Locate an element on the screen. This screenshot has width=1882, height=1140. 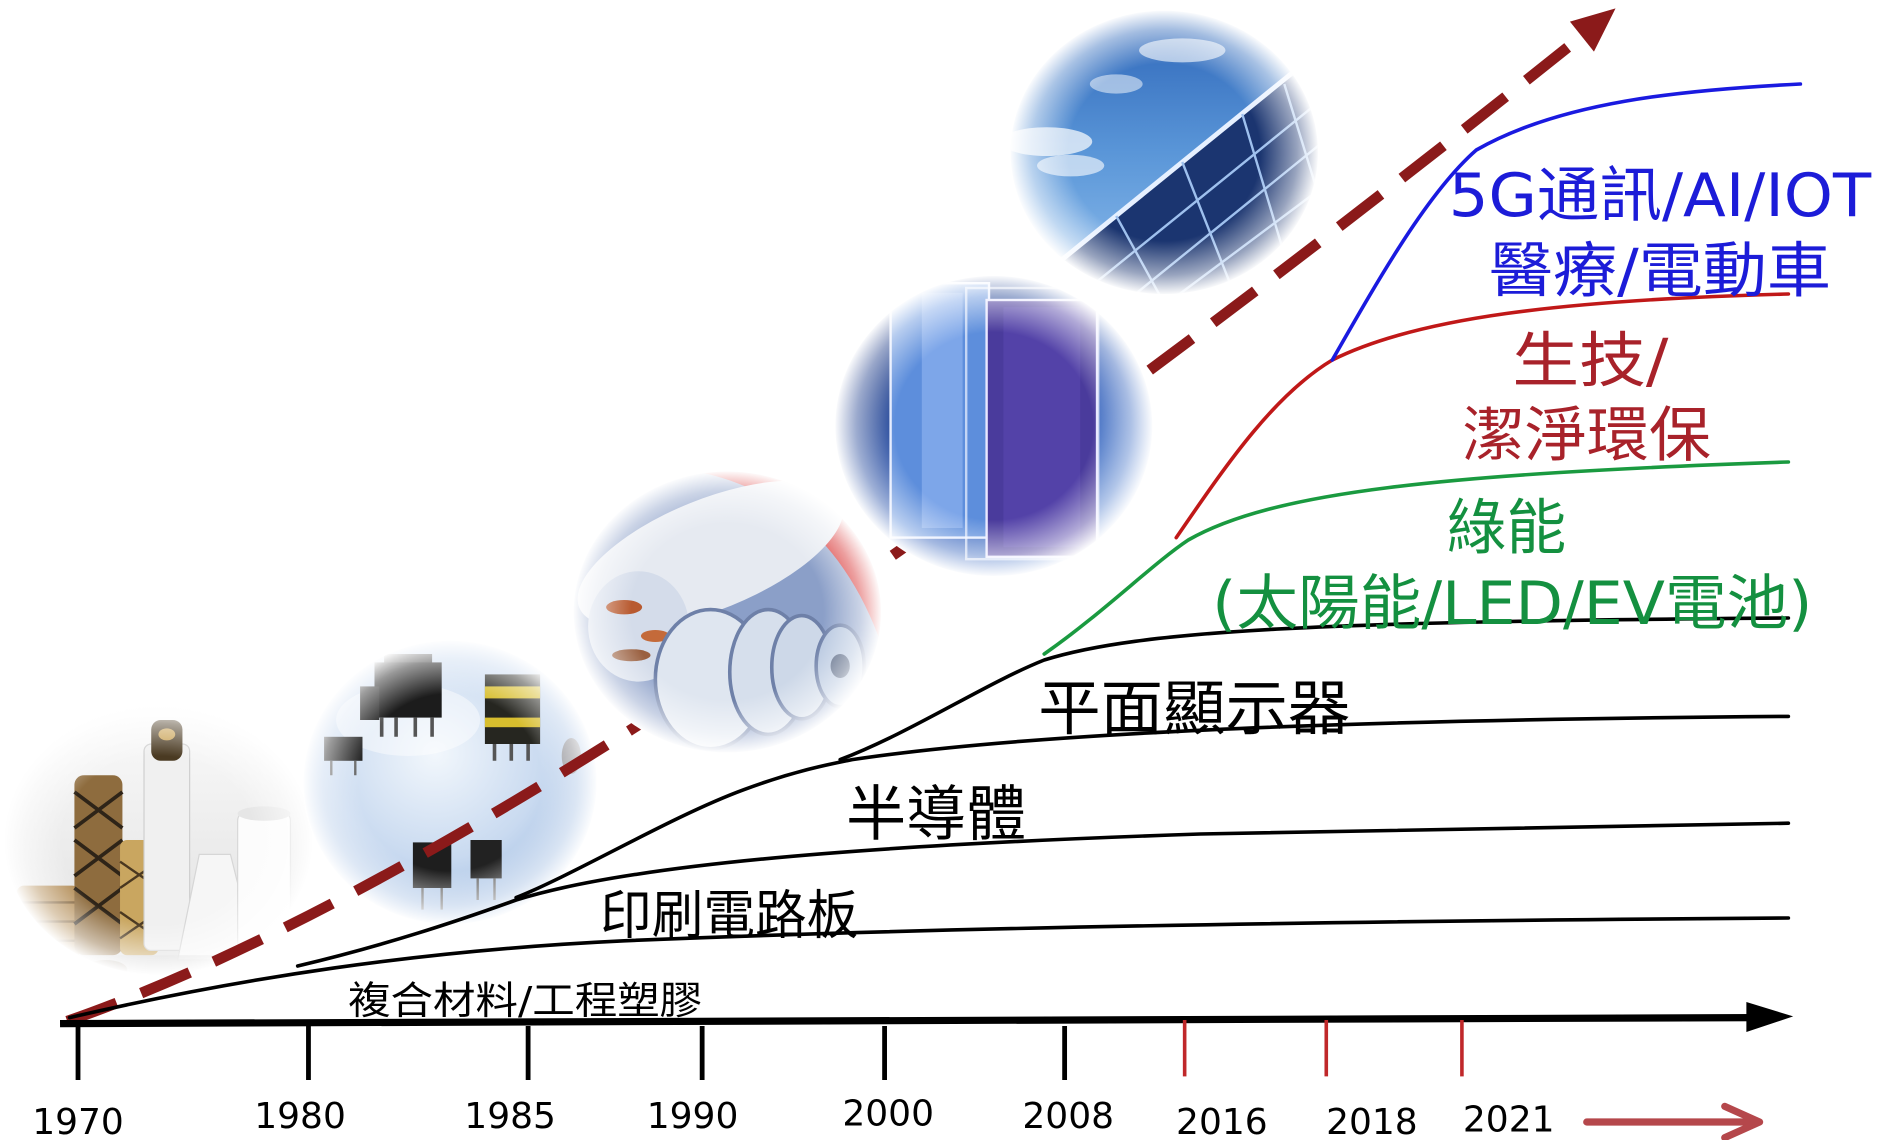
year-label: 1970 is located at coordinates (78, 1121).